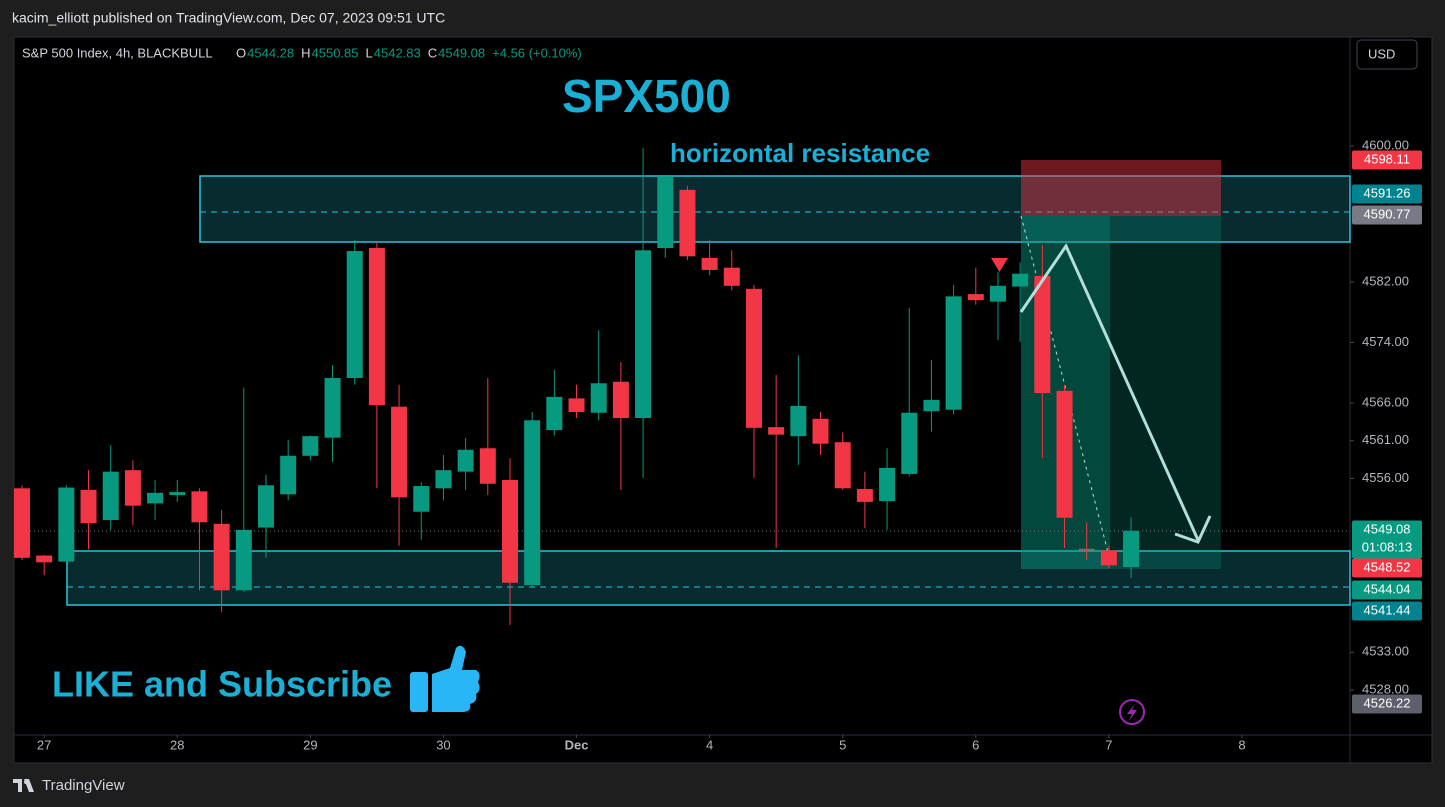  Describe the element at coordinates (83, 785) in the screenshot. I see `footer-brand: TradingView` at that location.